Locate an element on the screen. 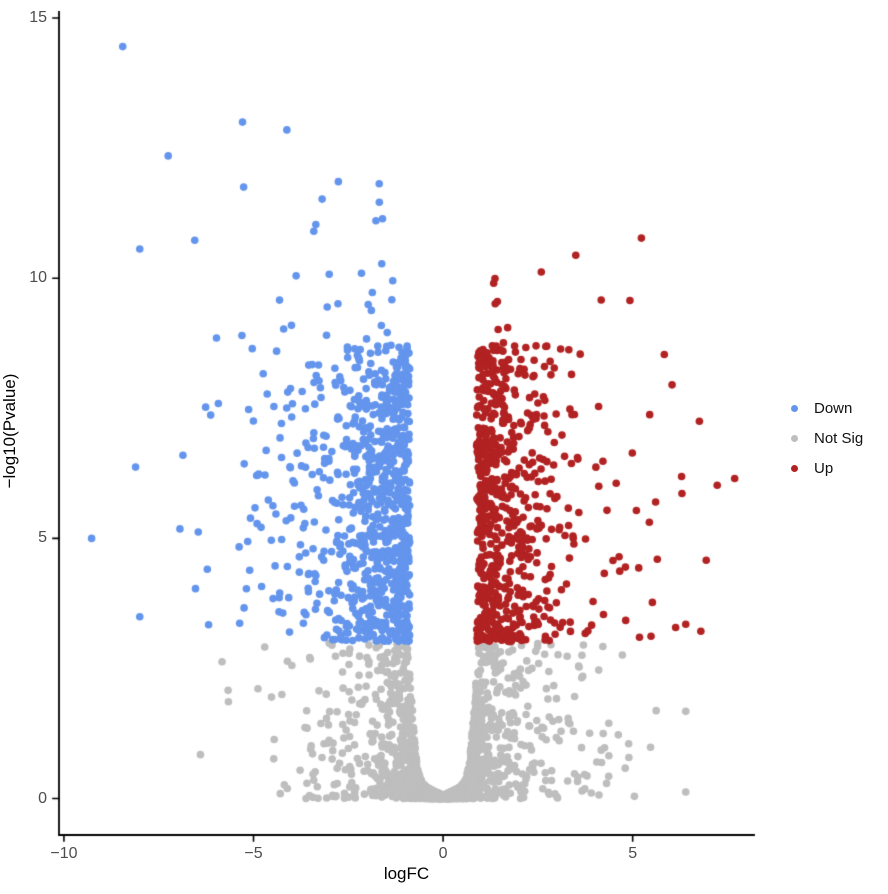 Image resolution: width=888 pixels, height=894 pixels. legend-item-down: Down is located at coordinates (827, 408).